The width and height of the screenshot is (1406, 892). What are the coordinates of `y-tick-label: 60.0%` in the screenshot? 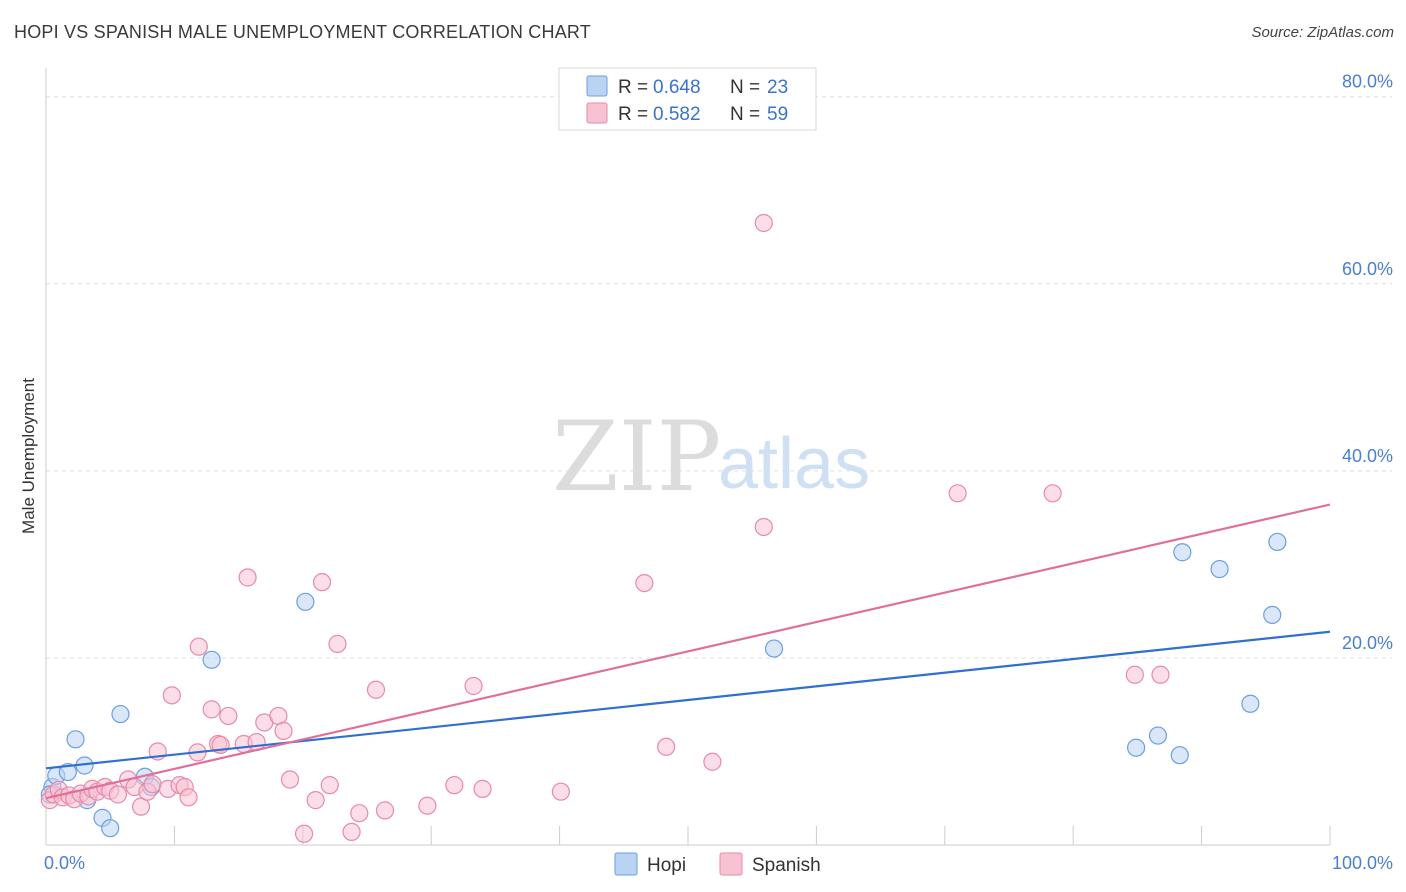 It's located at (1367, 269).